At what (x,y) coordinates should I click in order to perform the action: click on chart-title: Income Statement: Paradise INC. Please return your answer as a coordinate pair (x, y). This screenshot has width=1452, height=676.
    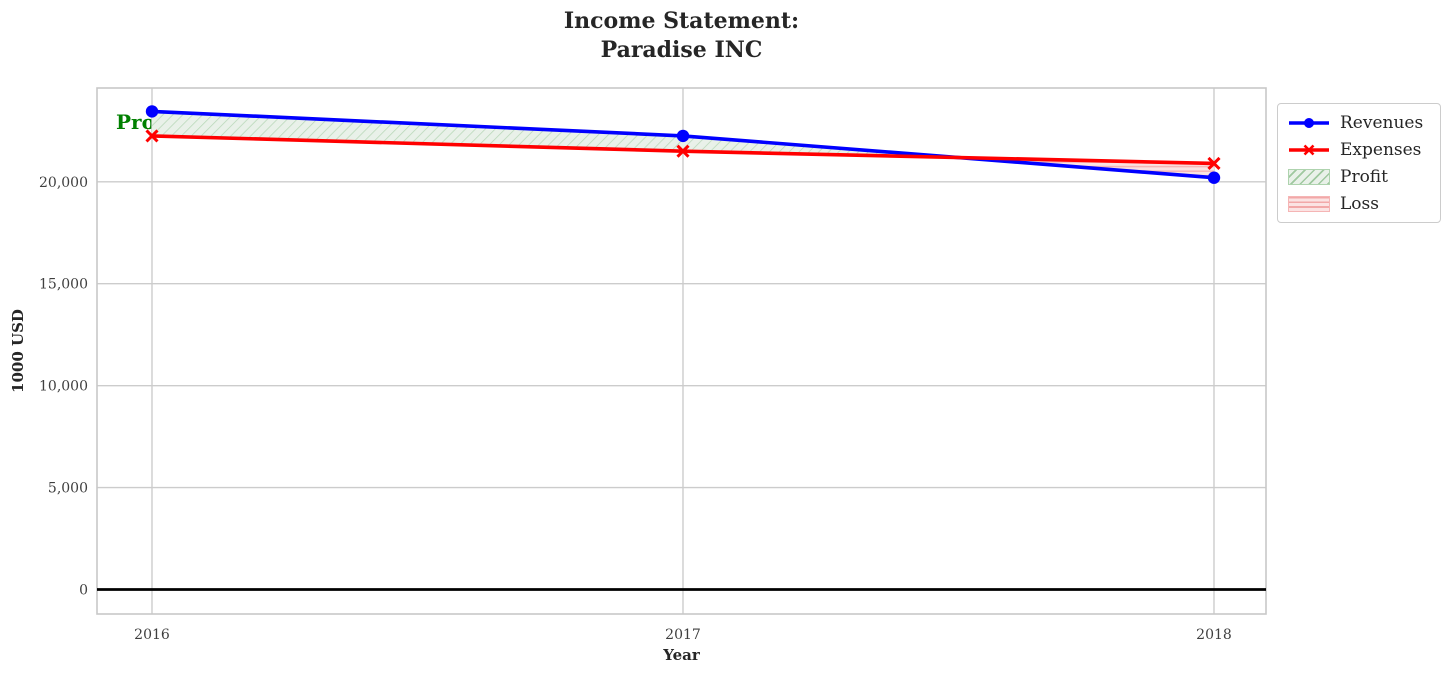
    Looking at the image, I should click on (681, 36).